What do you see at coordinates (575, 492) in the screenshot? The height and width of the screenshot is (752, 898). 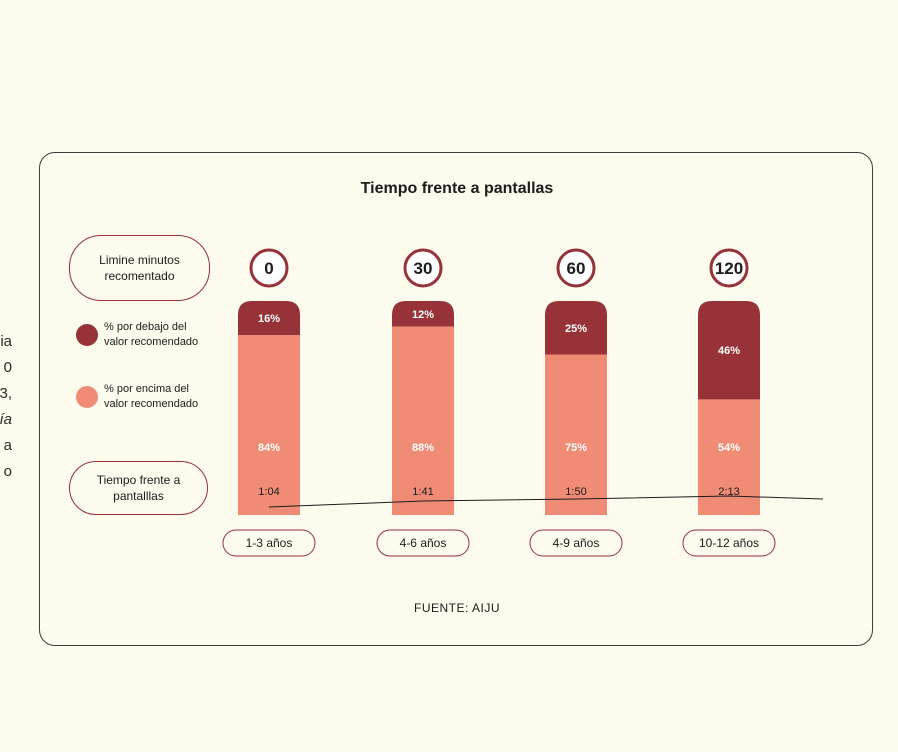 I see `screen-time-label: 1:50` at bounding box center [575, 492].